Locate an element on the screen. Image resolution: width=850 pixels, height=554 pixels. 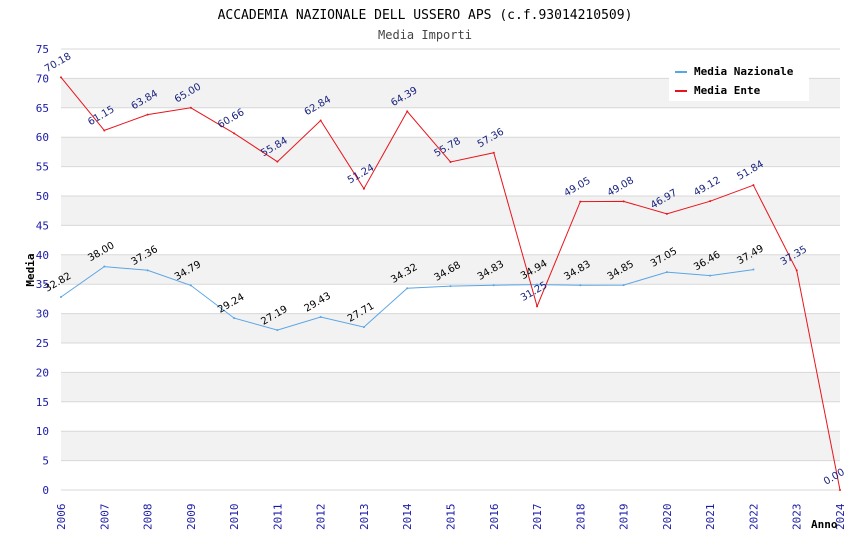
y-tick-label: 45 is located at coordinates (42, 225).